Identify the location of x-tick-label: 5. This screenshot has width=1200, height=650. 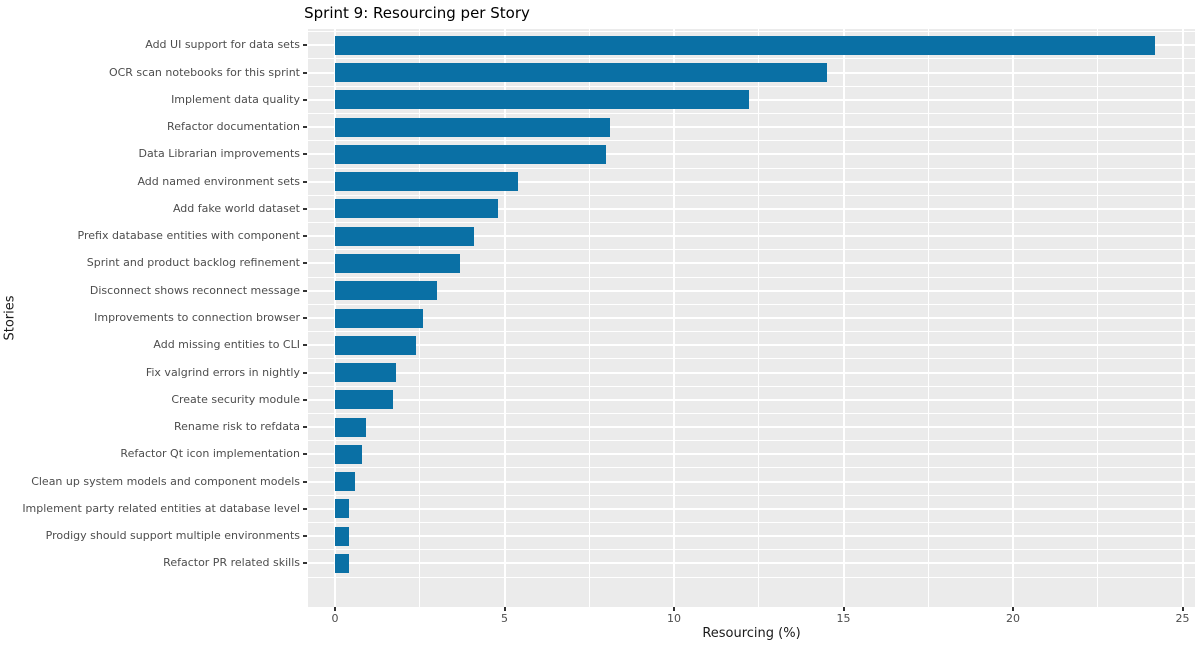
(504, 618).